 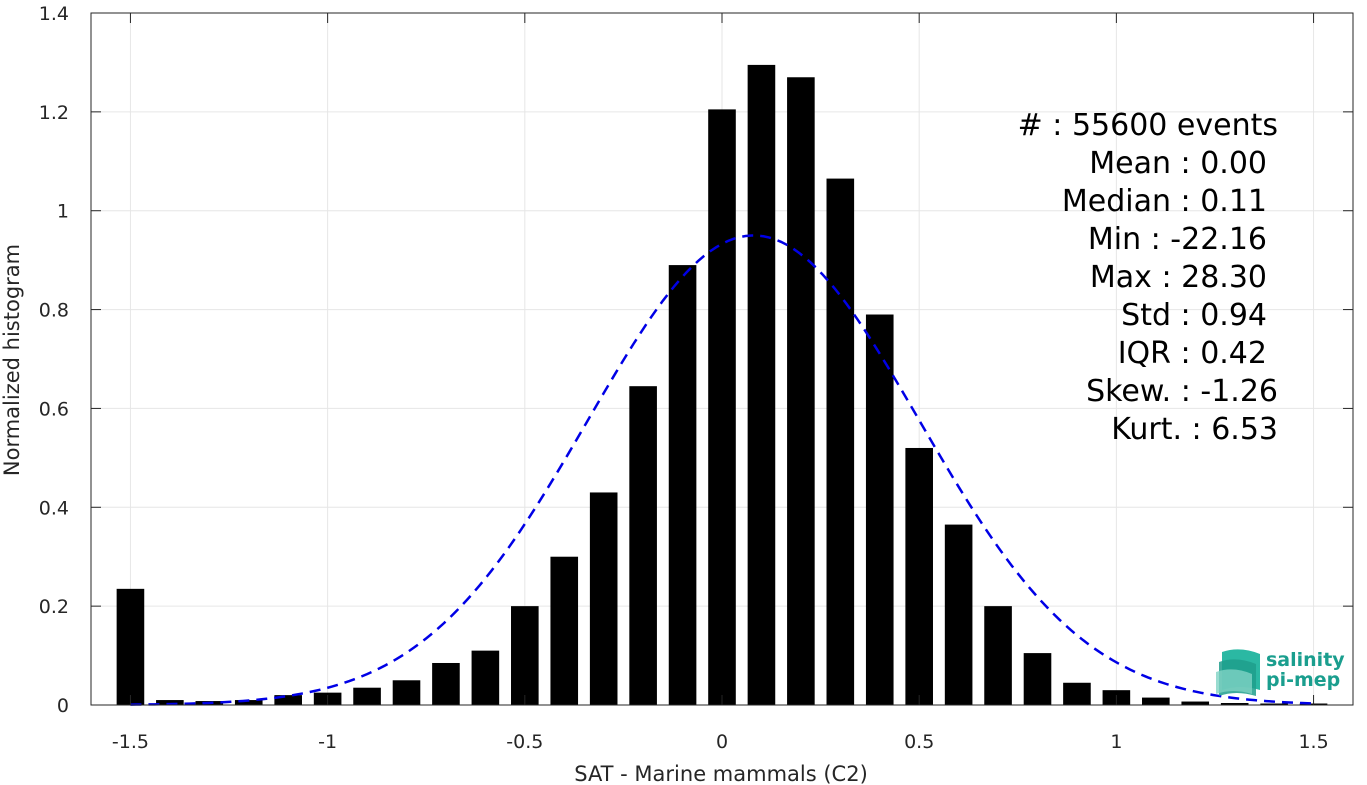 I want to click on x-tick-labels: -1.5 -1 -0.5 0 0.5 1 1.5, so click(x=720, y=742).